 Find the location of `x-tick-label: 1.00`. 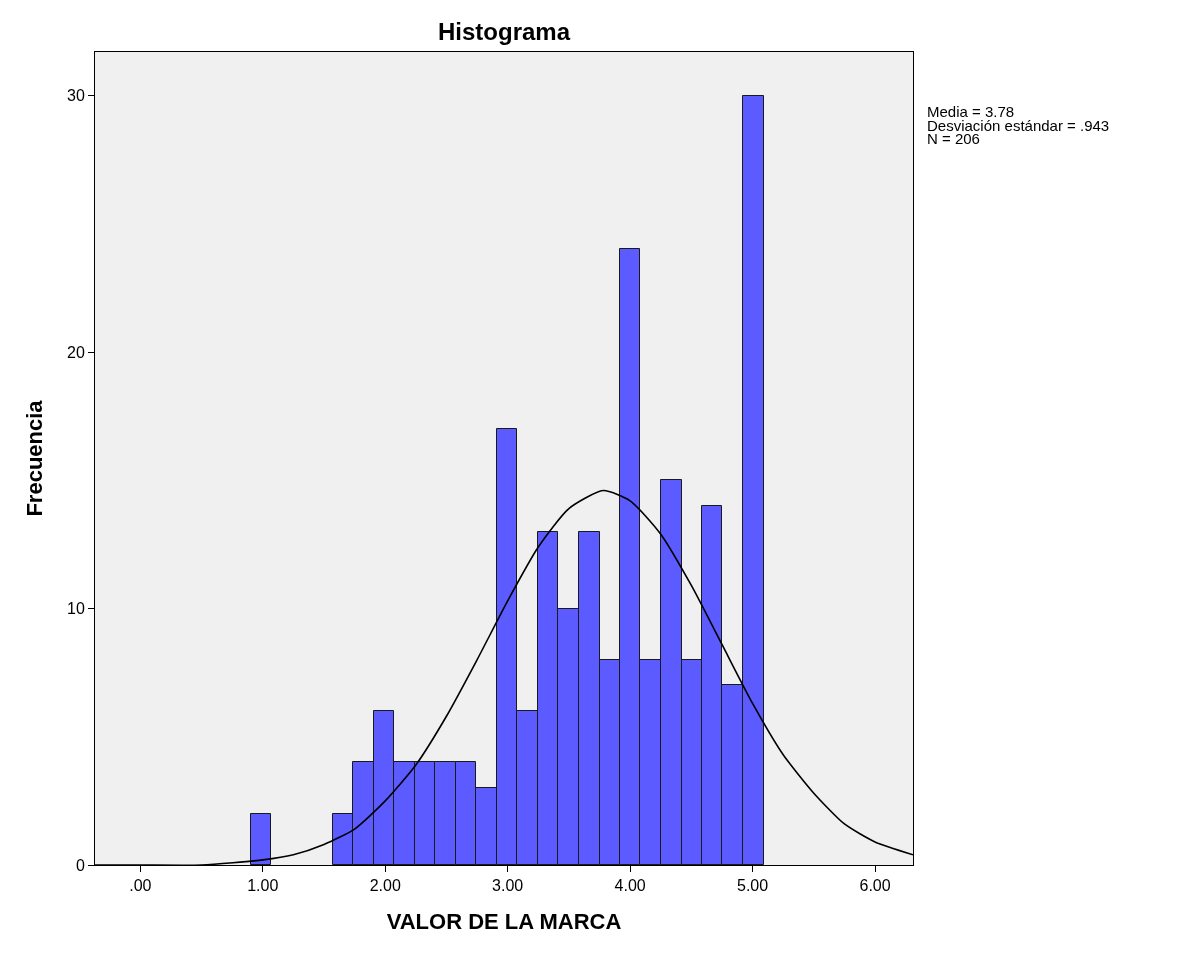

x-tick-label: 1.00 is located at coordinates (263, 886).